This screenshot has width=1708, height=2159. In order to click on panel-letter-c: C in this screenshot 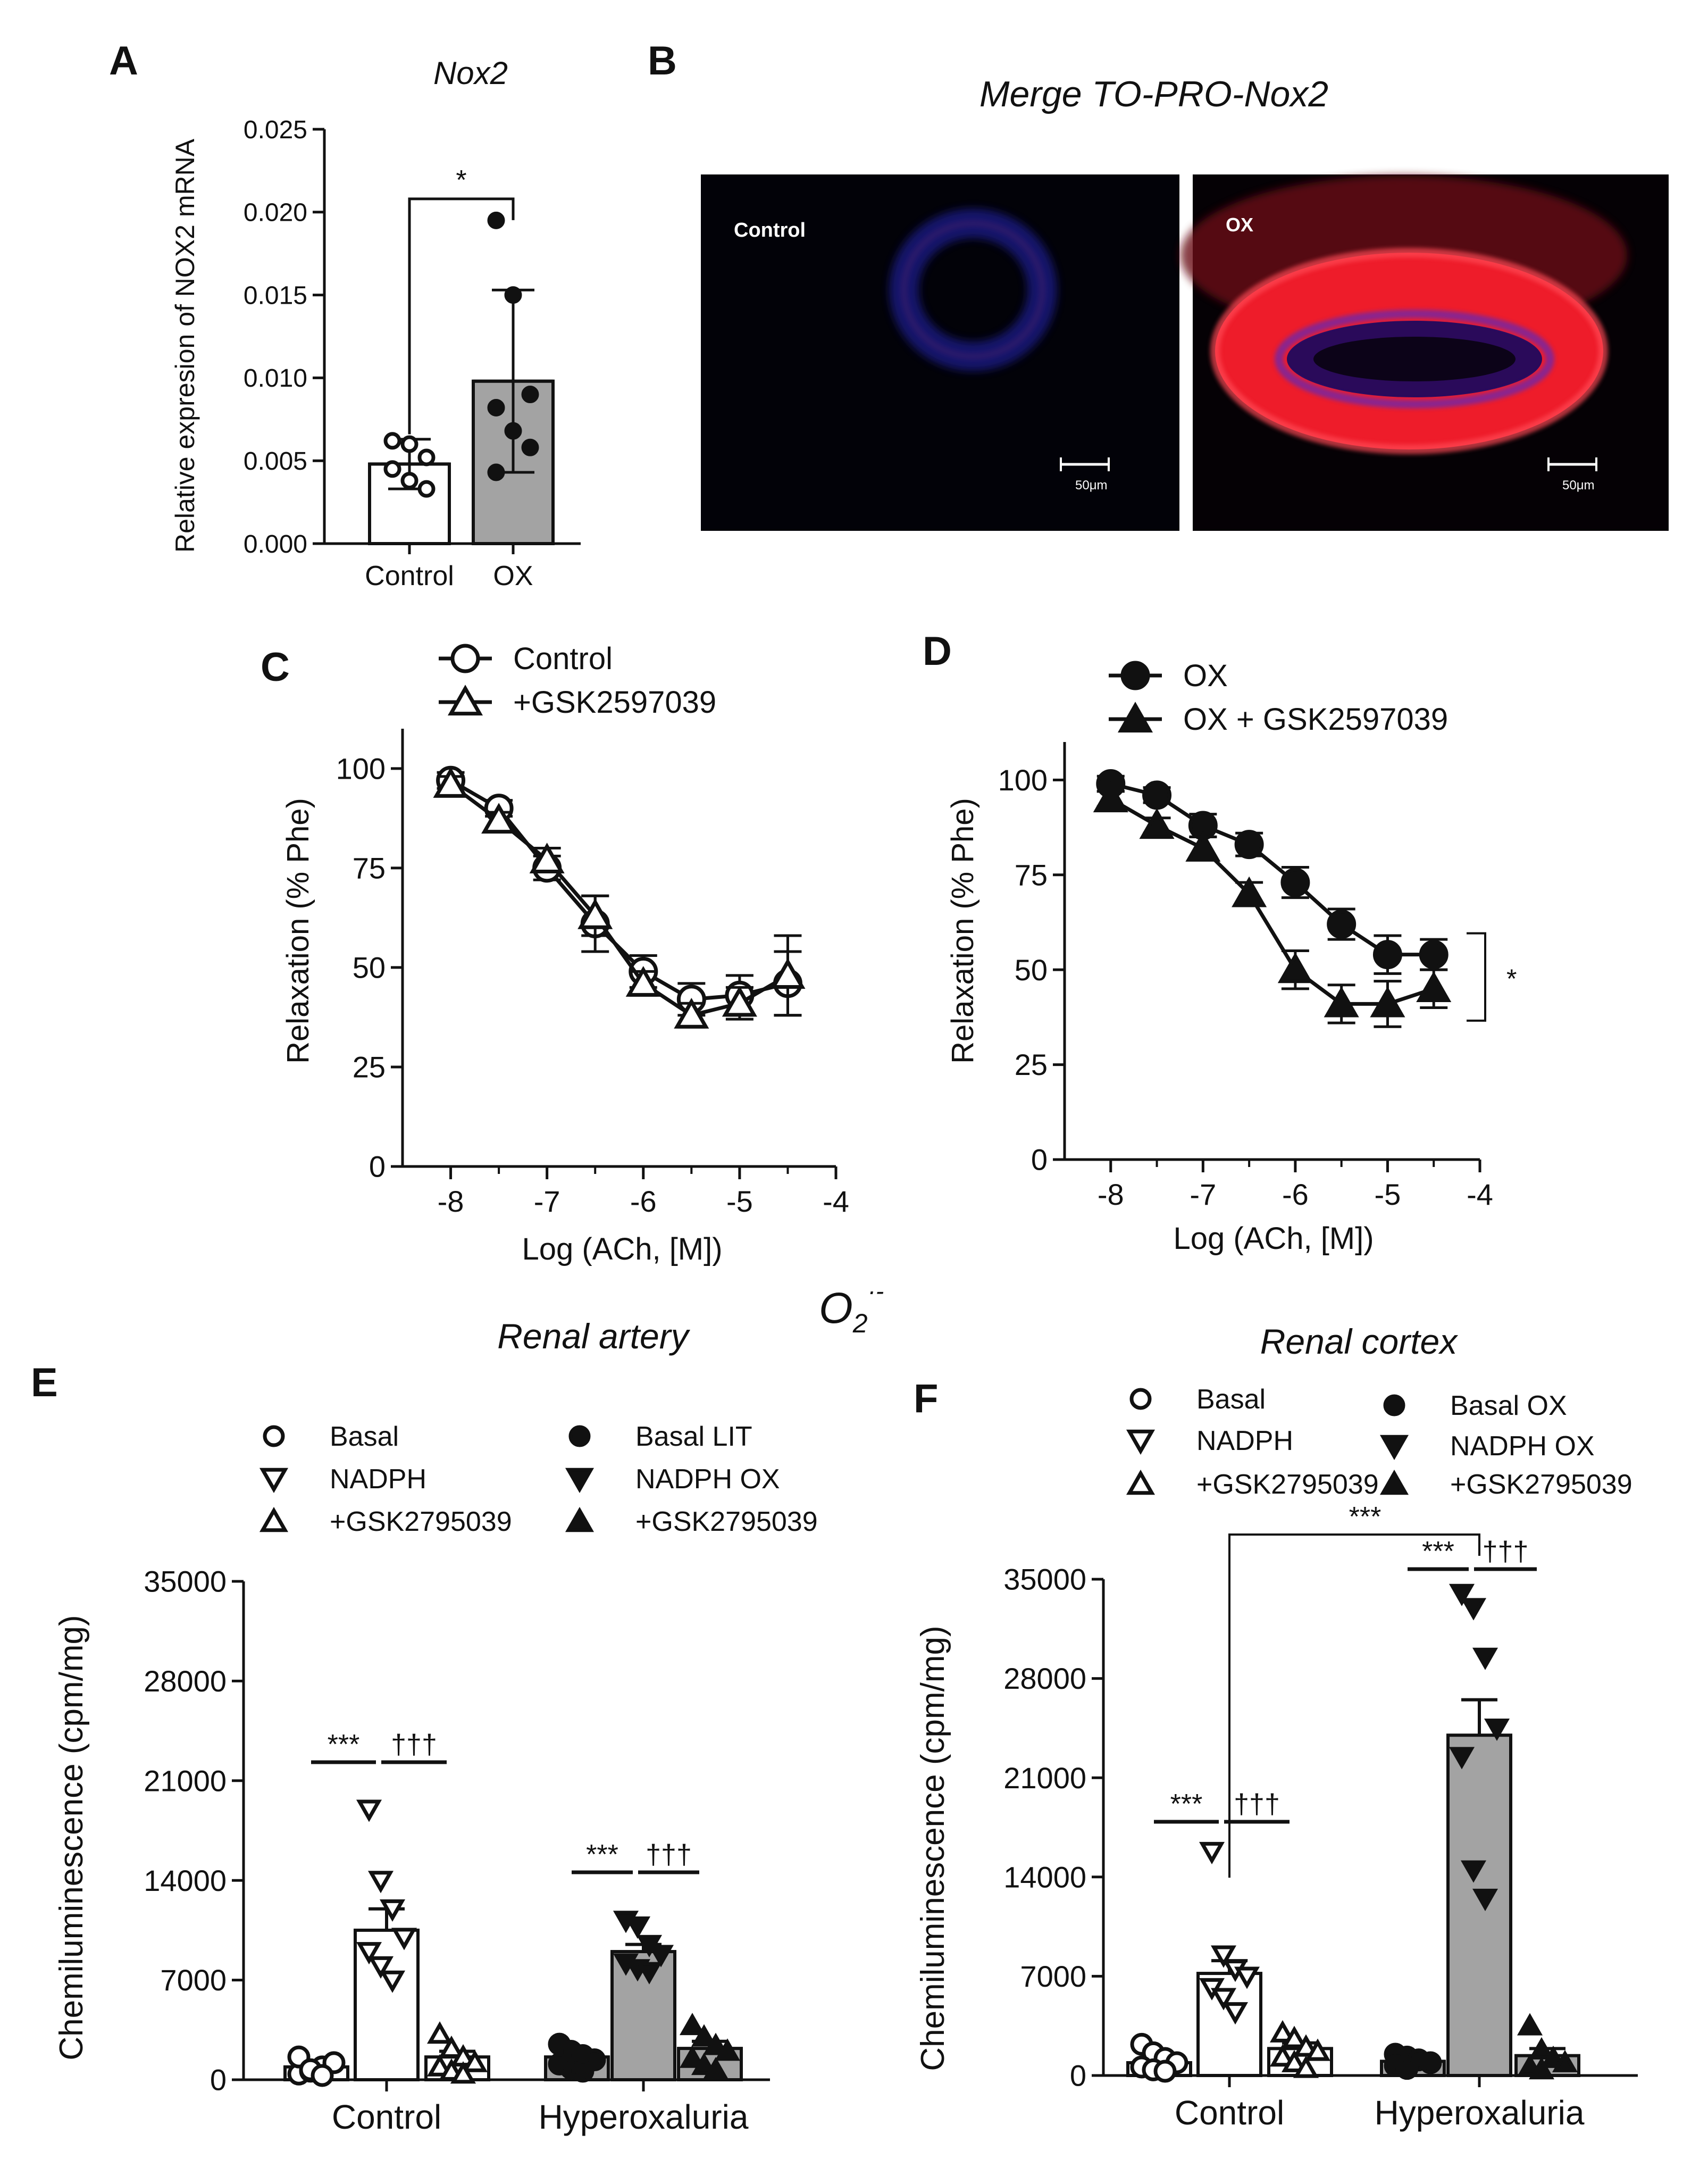, I will do `click(276, 667)`.